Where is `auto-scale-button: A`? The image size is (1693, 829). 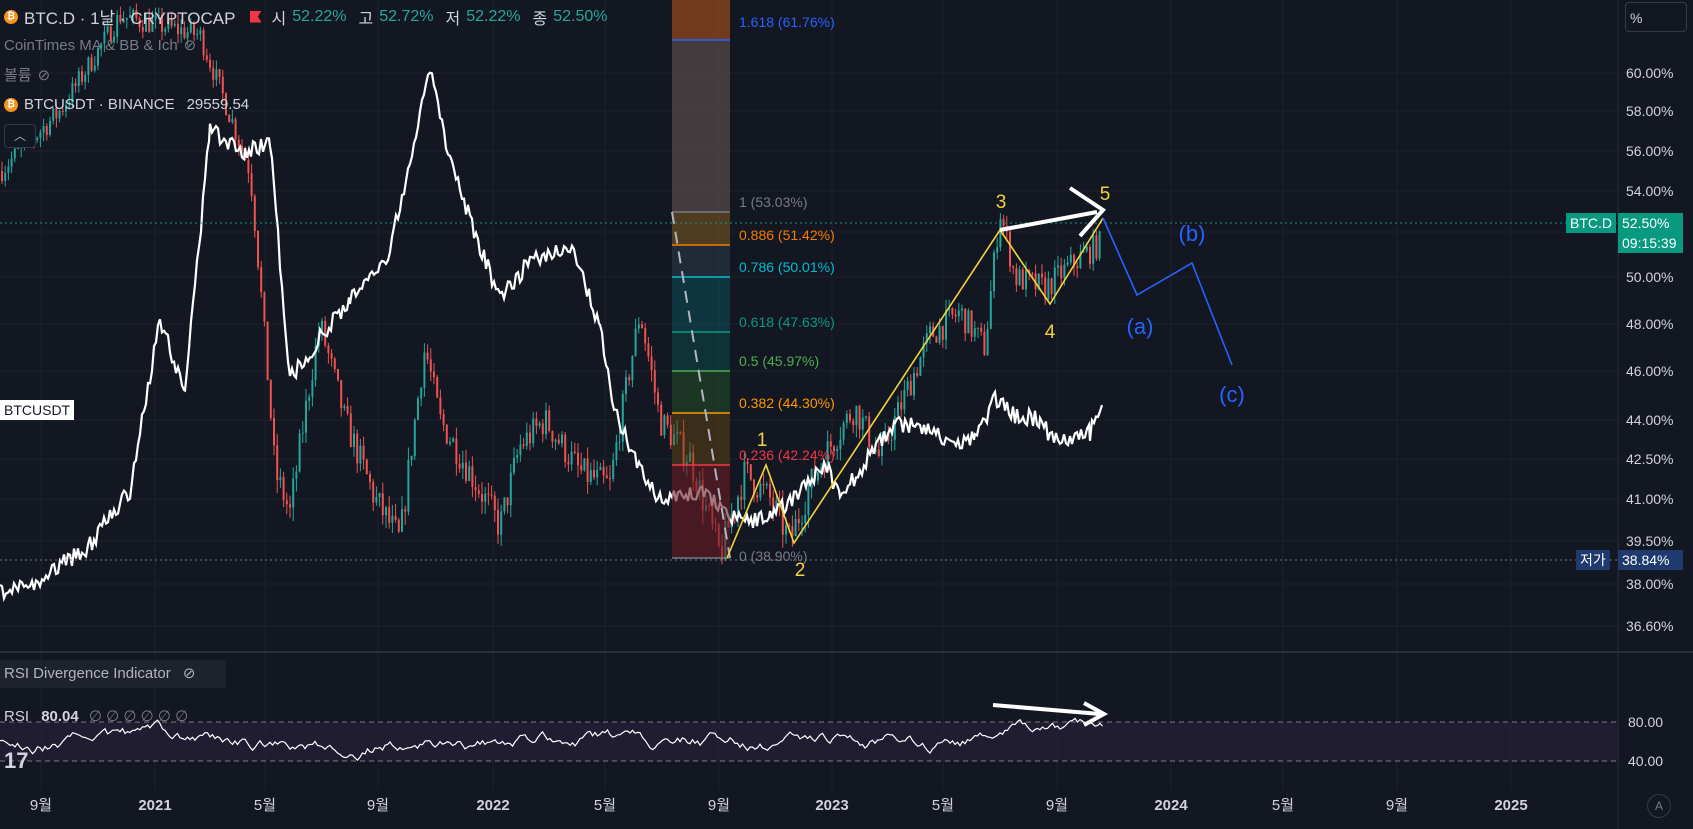 auto-scale-button: A is located at coordinates (1659, 806).